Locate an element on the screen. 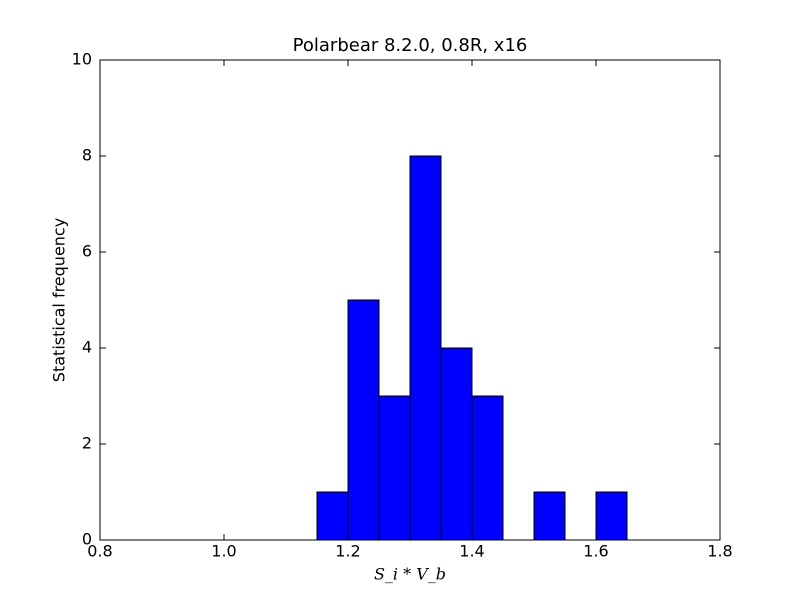 This screenshot has height=600, width=800. y-tick-label: 4 is located at coordinates (87, 347).